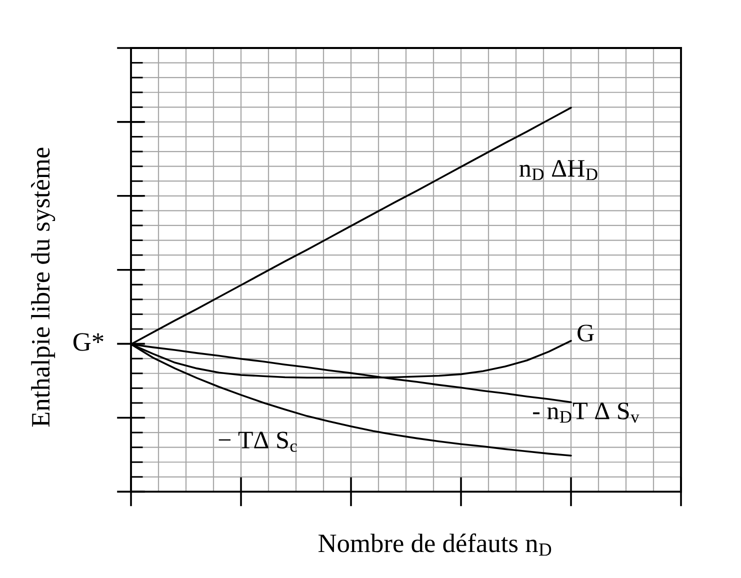 This screenshot has height=578, width=741. Describe the element at coordinates (43, 287) in the screenshot. I see `y-axis-title: Enthalpie libre du système` at that location.